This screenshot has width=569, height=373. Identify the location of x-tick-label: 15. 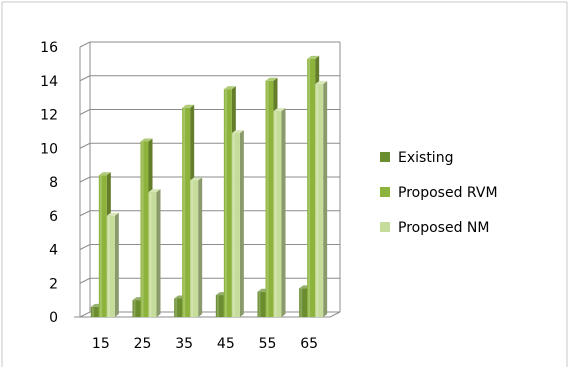
(101, 344).